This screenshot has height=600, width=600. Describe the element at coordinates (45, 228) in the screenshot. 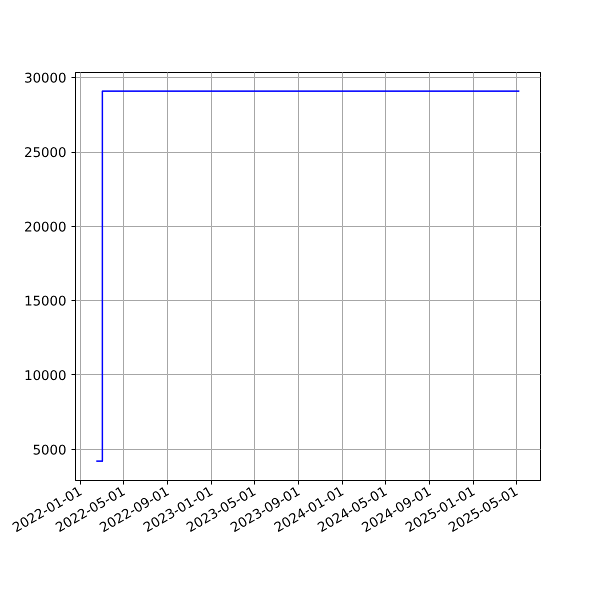

I see `y-tick-label: 20000` at that location.